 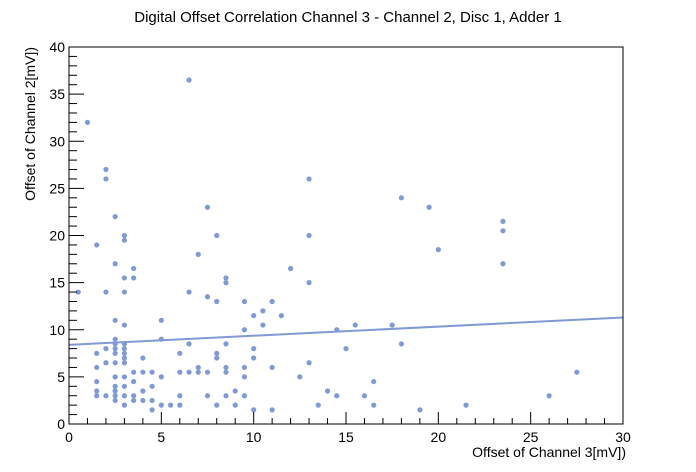 What do you see at coordinates (57, 47) in the screenshot?
I see `y-tick-label: 40` at bounding box center [57, 47].